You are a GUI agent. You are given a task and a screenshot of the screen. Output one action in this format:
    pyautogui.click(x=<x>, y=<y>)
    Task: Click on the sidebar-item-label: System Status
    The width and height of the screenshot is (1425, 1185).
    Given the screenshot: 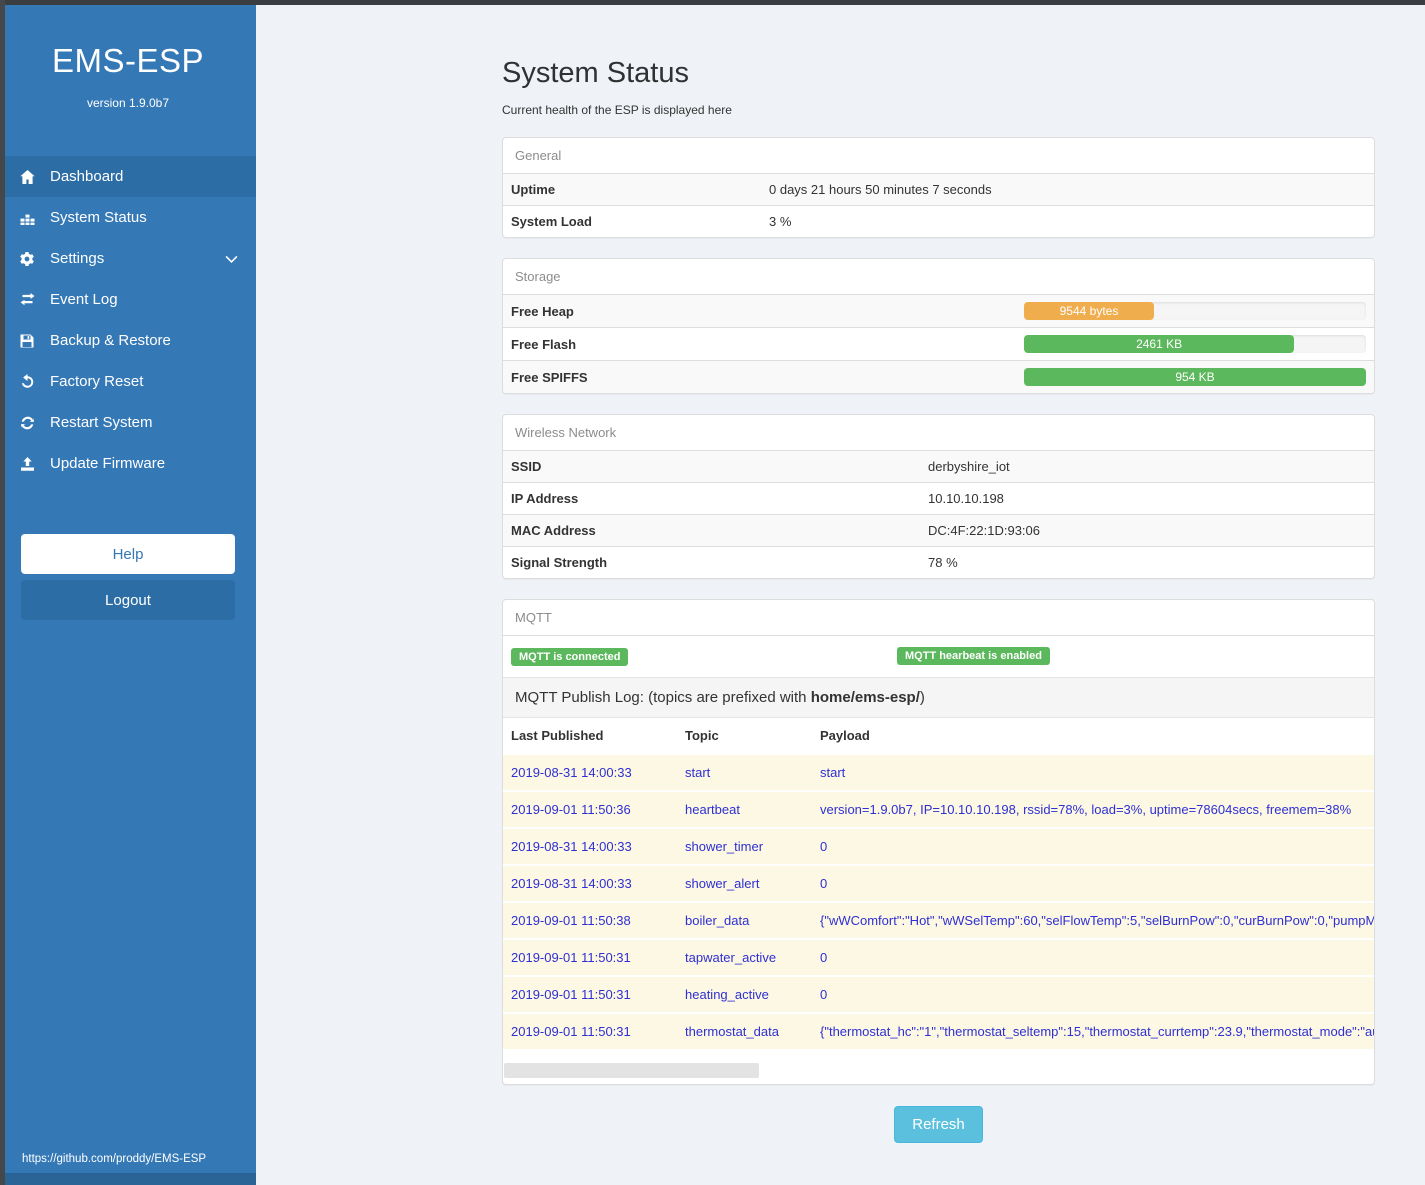 What is the action you would take?
    pyautogui.click(x=98, y=217)
    